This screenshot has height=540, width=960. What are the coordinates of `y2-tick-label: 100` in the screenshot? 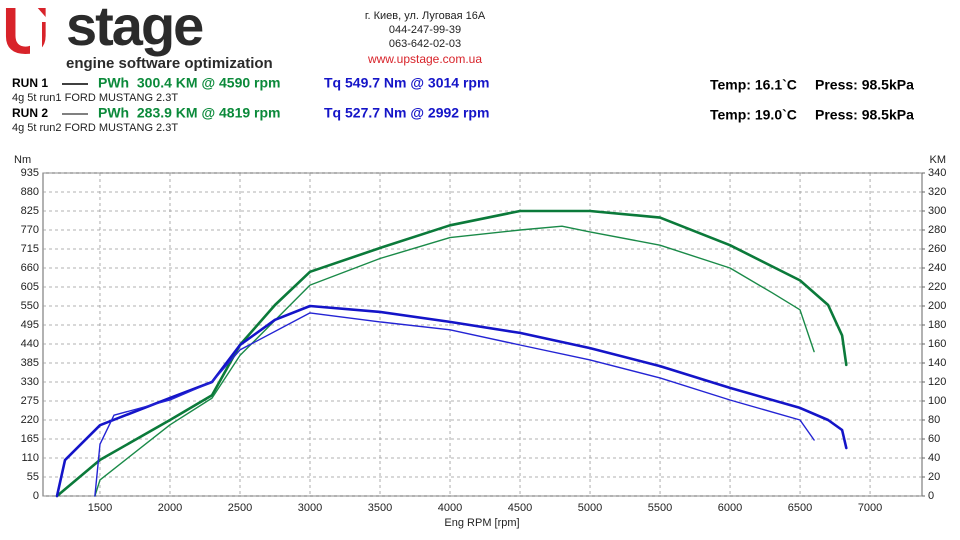 It's located at (937, 401).